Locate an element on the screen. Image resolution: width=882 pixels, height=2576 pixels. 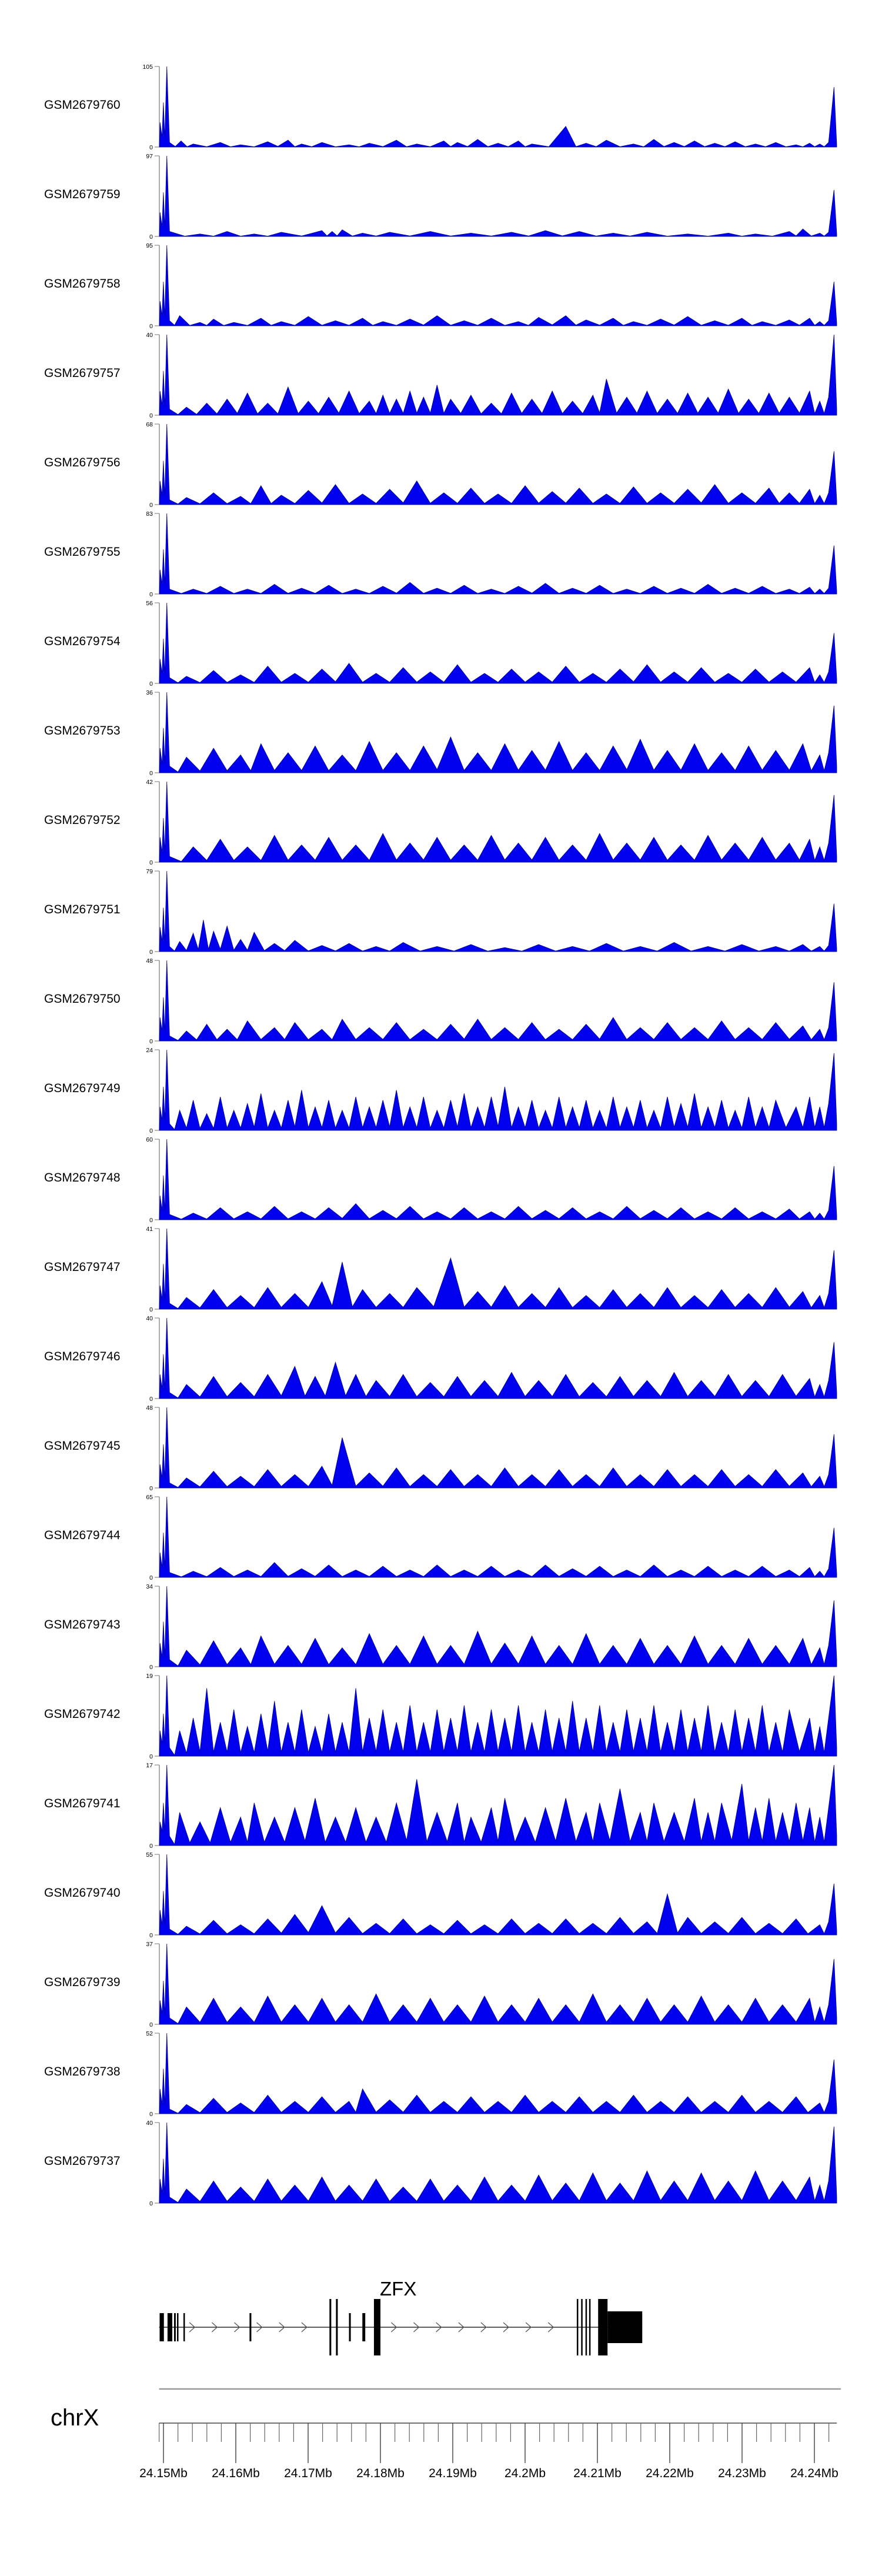
track-row: 65 0 GSM2679744 is located at coordinates (440, 1537).